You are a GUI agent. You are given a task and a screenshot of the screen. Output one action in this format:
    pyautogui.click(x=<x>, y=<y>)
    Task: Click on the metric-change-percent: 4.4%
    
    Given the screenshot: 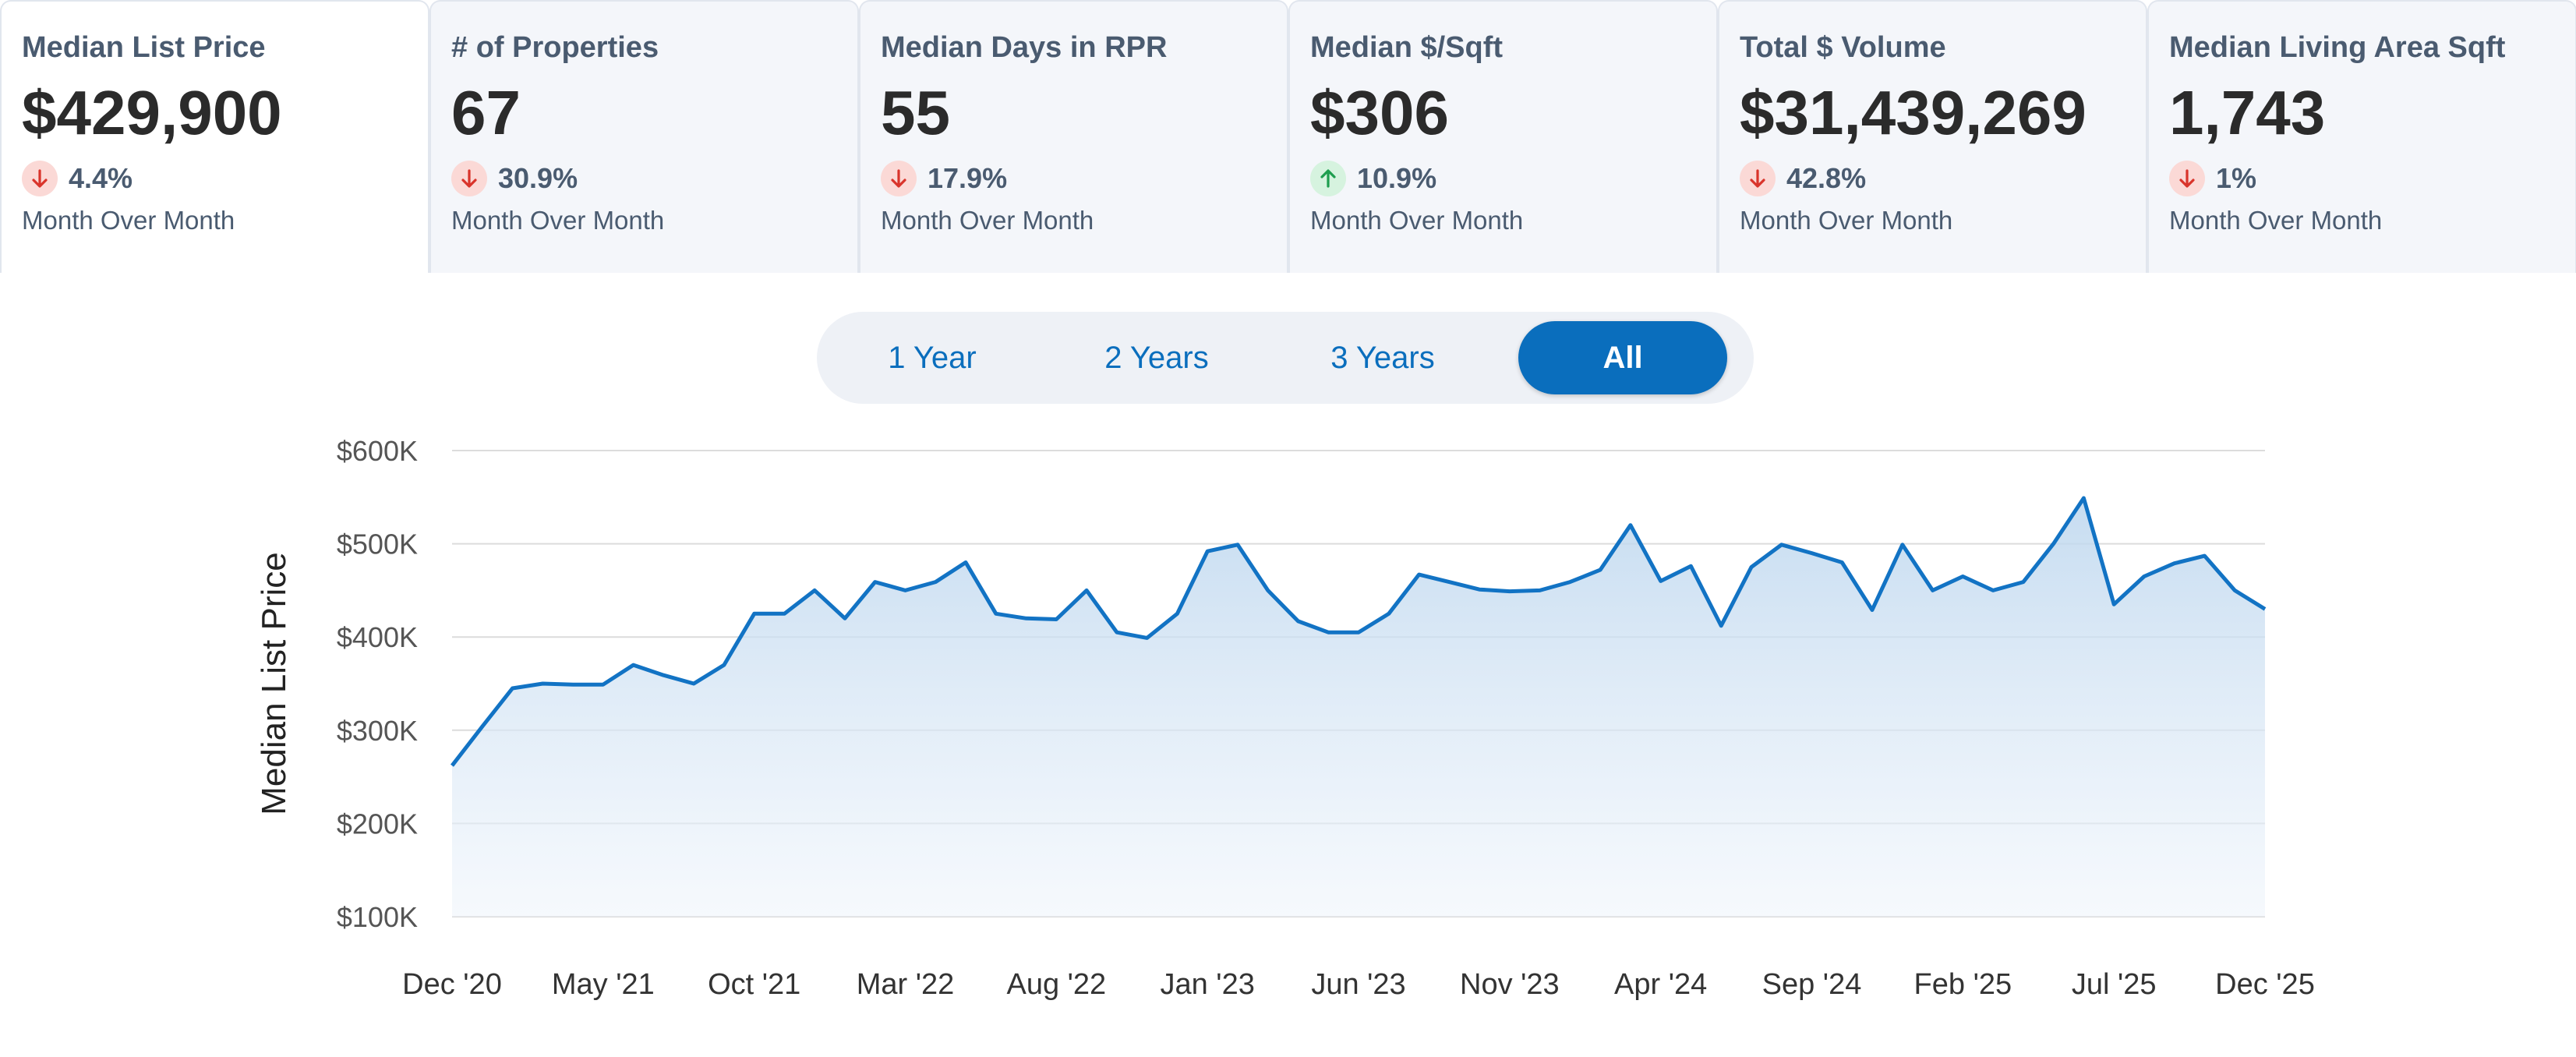 What is the action you would take?
    pyautogui.click(x=101, y=178)
    